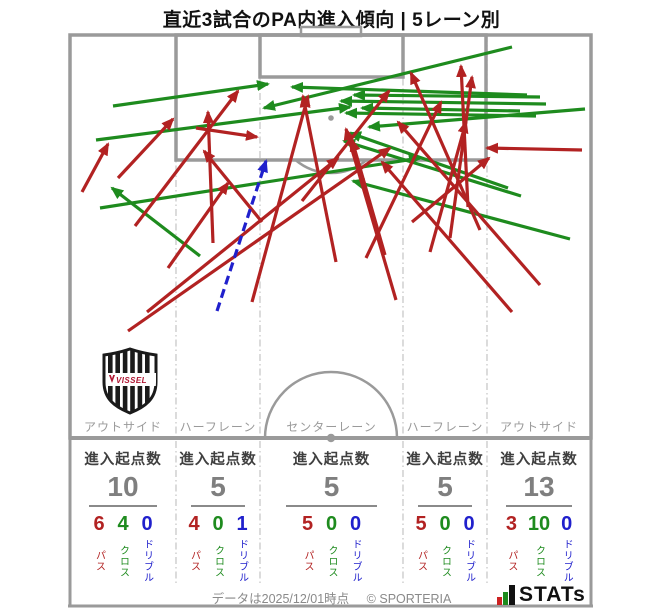 This screenshot has height=611, width=663. I want to click on bar-chart-icon, so click(506, 595).